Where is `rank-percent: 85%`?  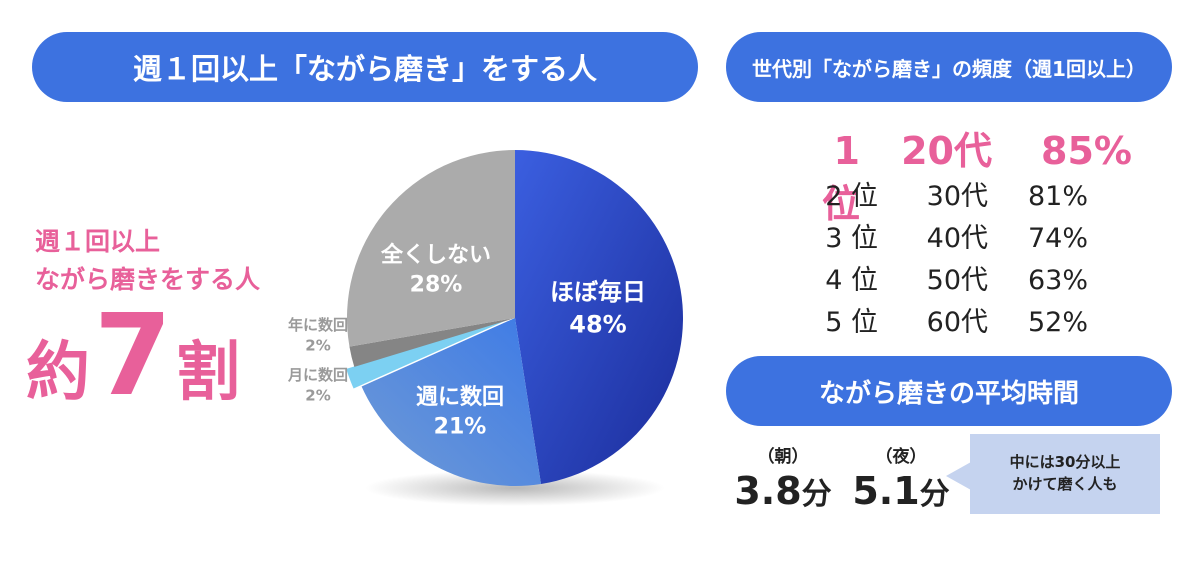
rank-percent: 85% is located at coordinates (1086, 151).